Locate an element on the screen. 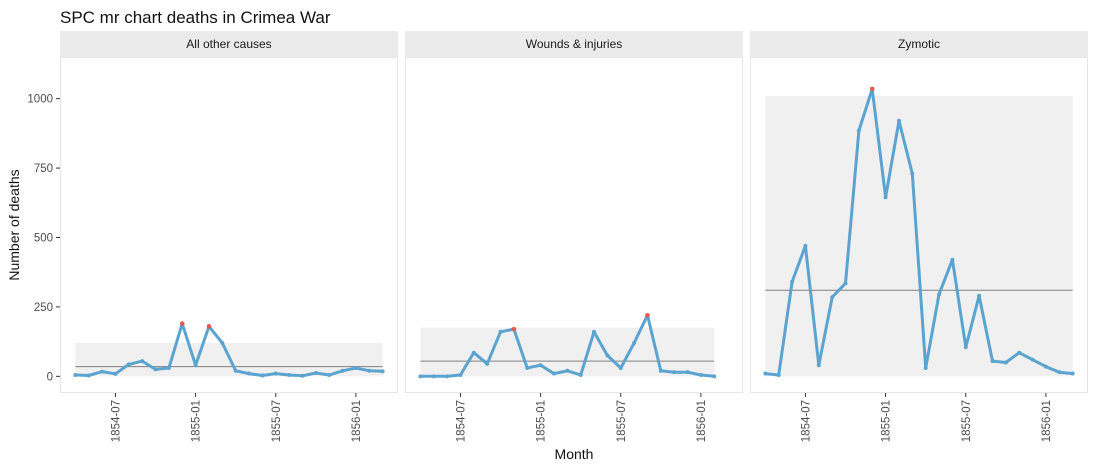 The image size is (1095, 474). series-line is located at coordinates (229, 350).